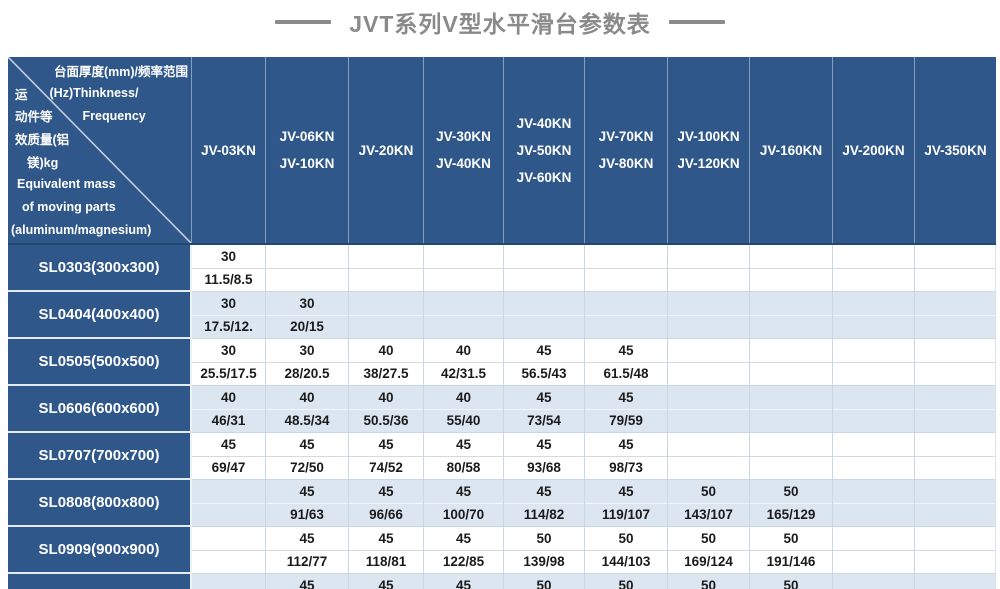 The height and width of the screenshot is (589, 1000). I want to click on data-cell: 40 48.5/34, so click(307, 409).